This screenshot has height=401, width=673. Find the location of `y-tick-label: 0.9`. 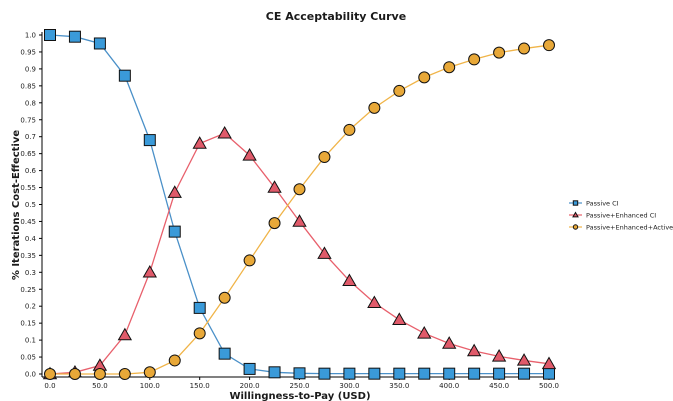

y-tick-label: 0.9 is located at coordinates (30, 69).